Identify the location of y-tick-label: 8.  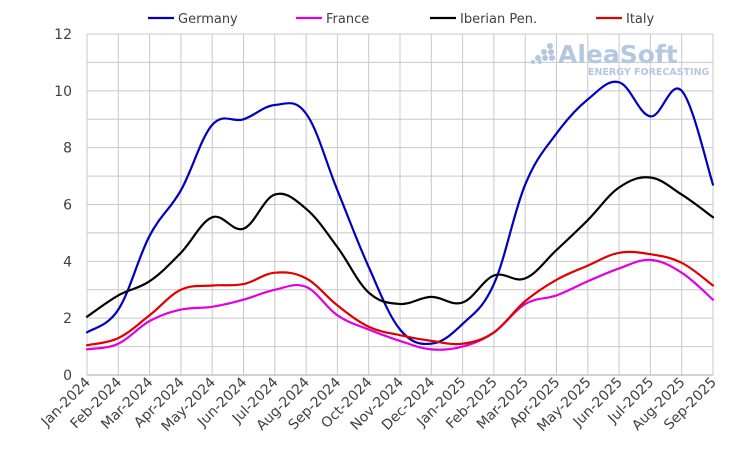
(67, 149).